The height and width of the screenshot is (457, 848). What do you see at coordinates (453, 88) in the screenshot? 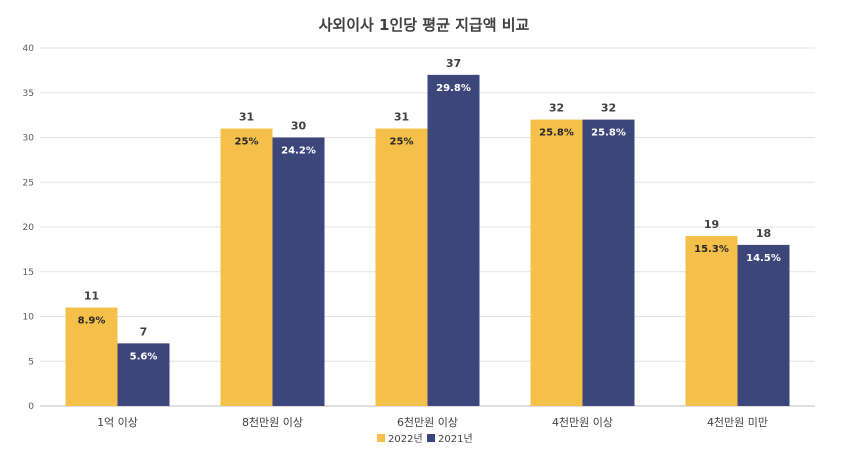
I see `bar-percent-label: 29.8%` at bounding box center [453, 88].